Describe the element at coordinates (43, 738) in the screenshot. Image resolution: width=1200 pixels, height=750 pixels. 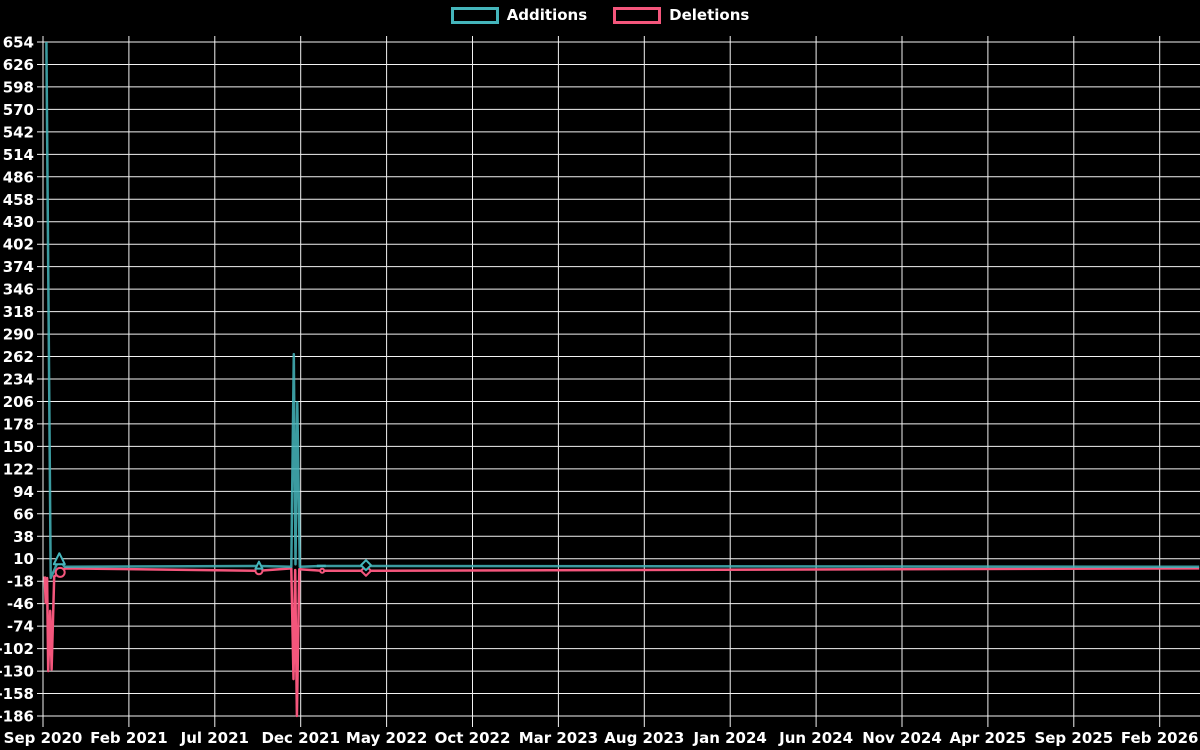
I see `x-tick-label: Sep 2020` at that location.